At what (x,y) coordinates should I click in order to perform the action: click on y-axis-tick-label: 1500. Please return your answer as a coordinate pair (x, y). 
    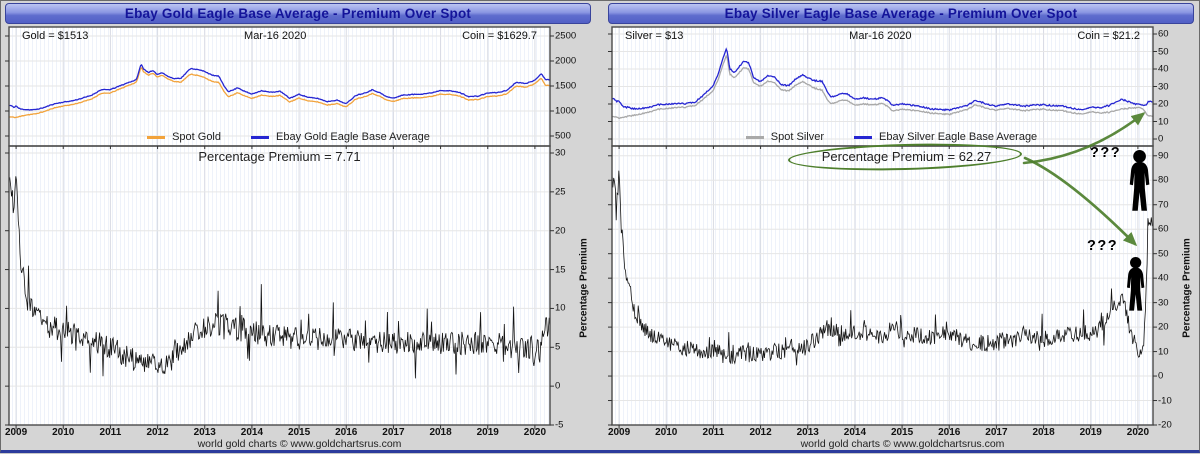
    Looking at the image, I should click on (566, 86).